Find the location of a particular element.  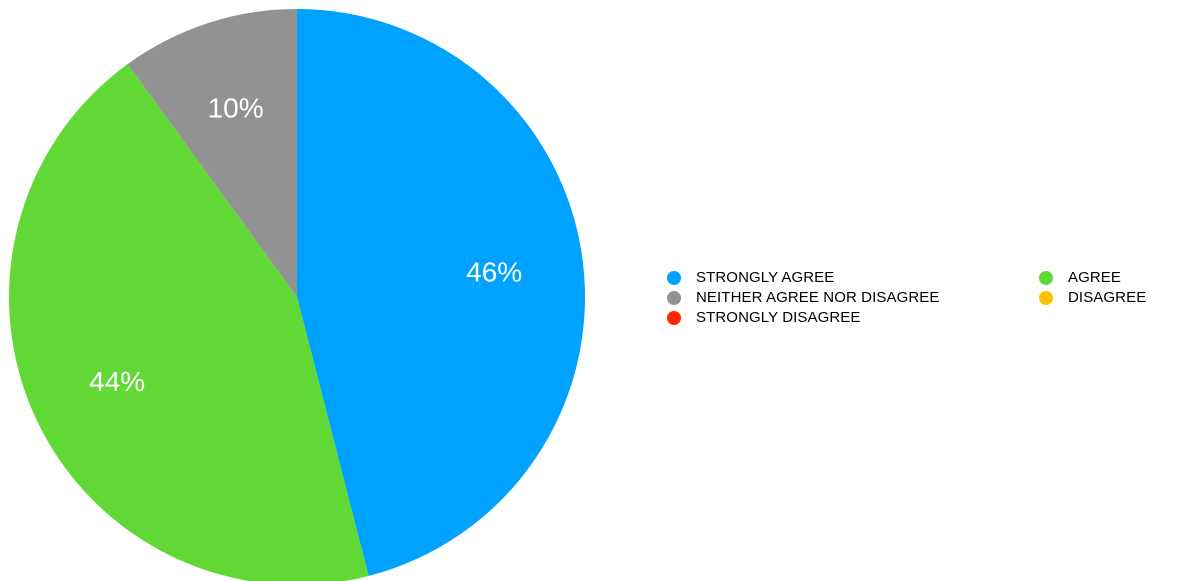

legend-label-agree: AGREE is located at coordinates (1095, 277).